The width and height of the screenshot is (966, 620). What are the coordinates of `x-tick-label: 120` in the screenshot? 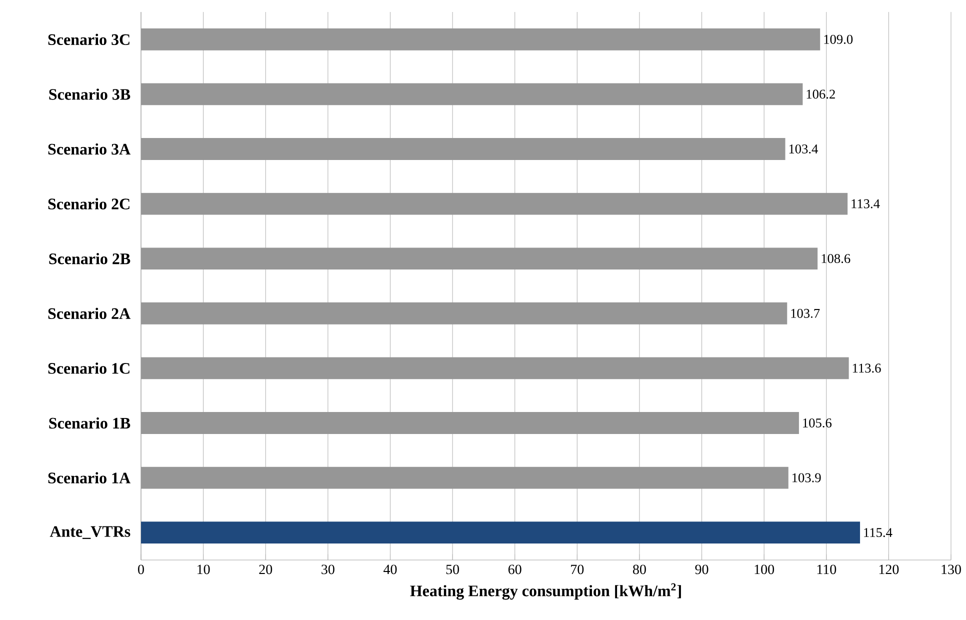 It's located at (889, 569).